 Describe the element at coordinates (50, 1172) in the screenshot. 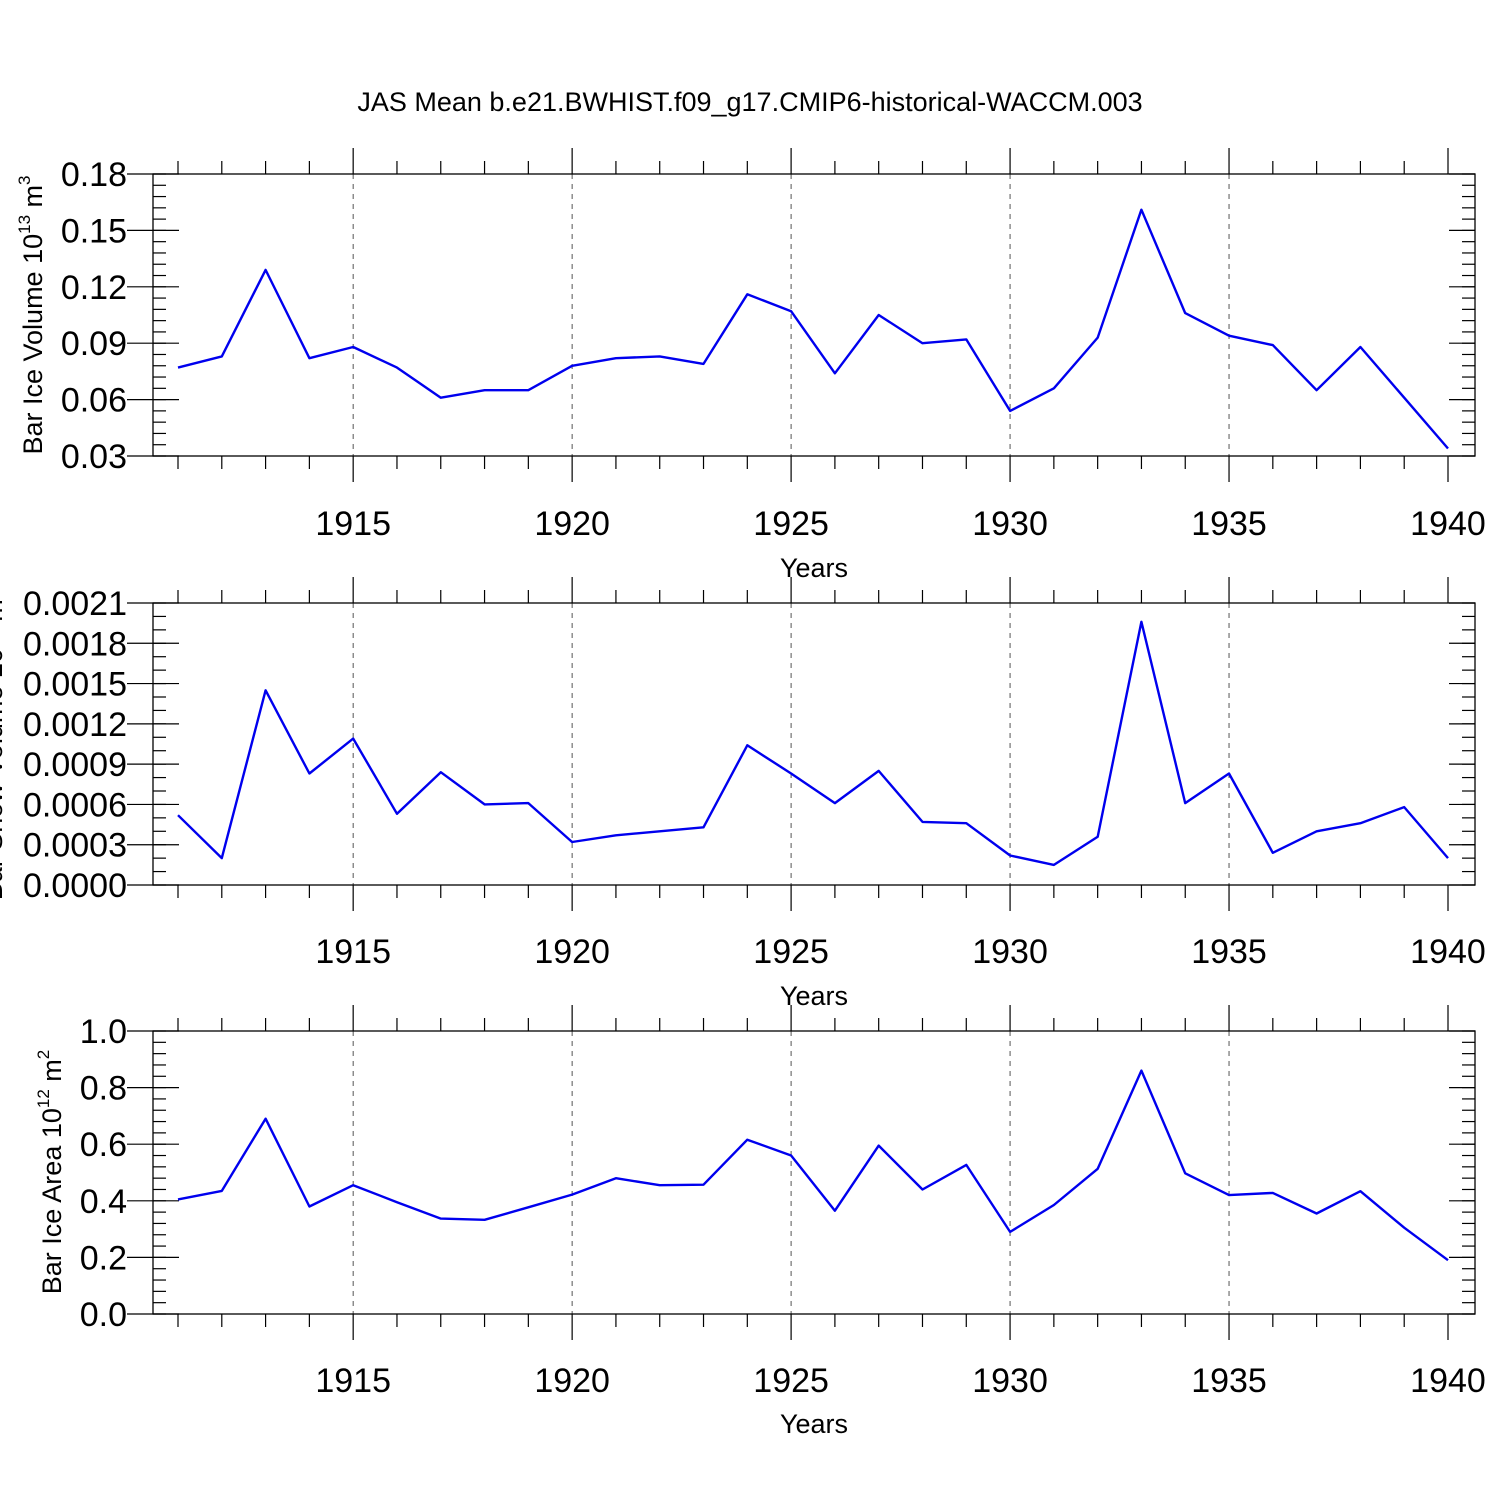

I see `y-axis-label: Bar Ice Area 1012 m2` at that location.